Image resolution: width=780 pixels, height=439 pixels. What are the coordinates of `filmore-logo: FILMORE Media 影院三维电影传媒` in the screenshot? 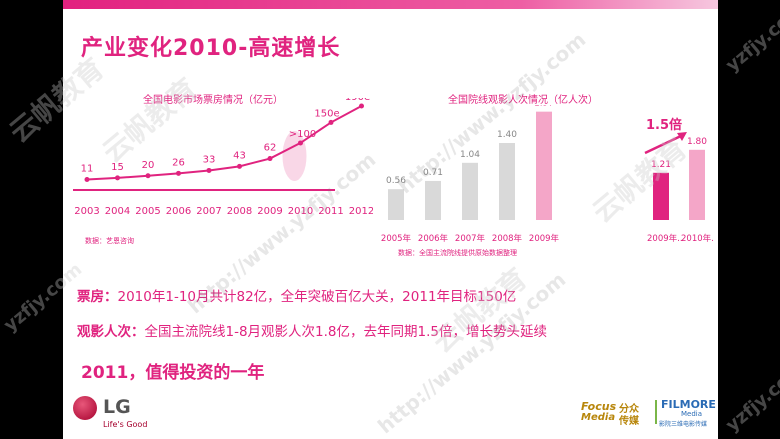 It's located at (686, 413).